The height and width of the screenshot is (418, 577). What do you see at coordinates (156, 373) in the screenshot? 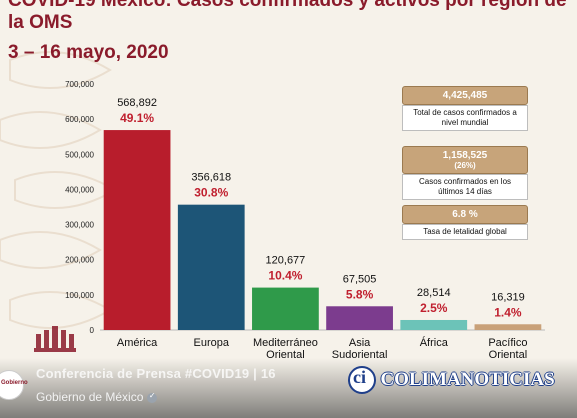
I see `stream-title: Conferencia de Prensa #COVID19 | 16` at bounding box center [156, 373].